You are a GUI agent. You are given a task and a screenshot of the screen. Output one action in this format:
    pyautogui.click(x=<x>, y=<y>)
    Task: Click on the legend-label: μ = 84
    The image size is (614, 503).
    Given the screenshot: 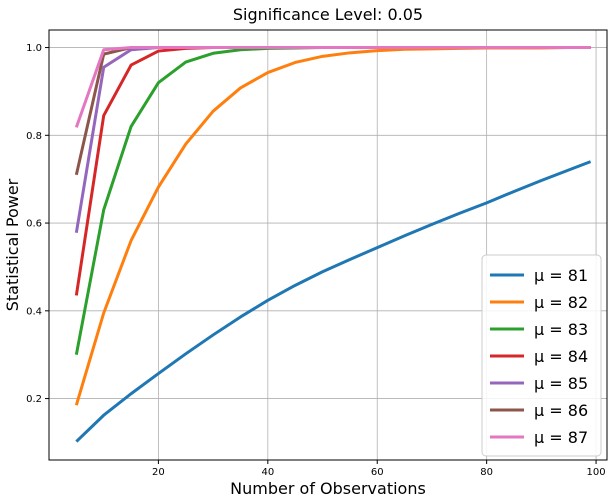 What is the action you would take?
    pyautogui.click(x=561, y=356)
    